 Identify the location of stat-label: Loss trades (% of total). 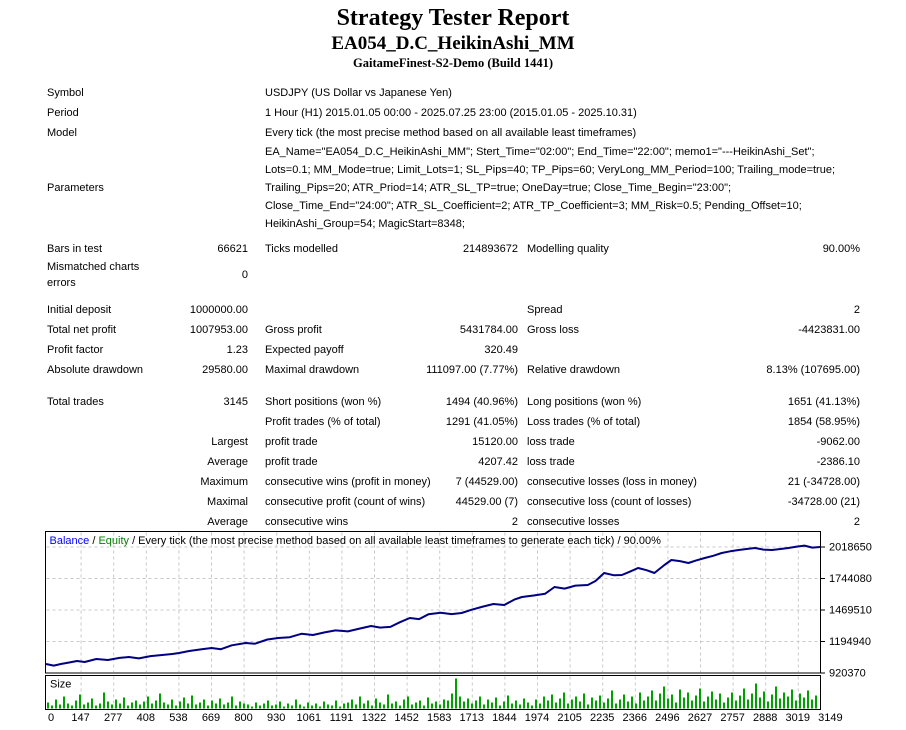
(584, 422).